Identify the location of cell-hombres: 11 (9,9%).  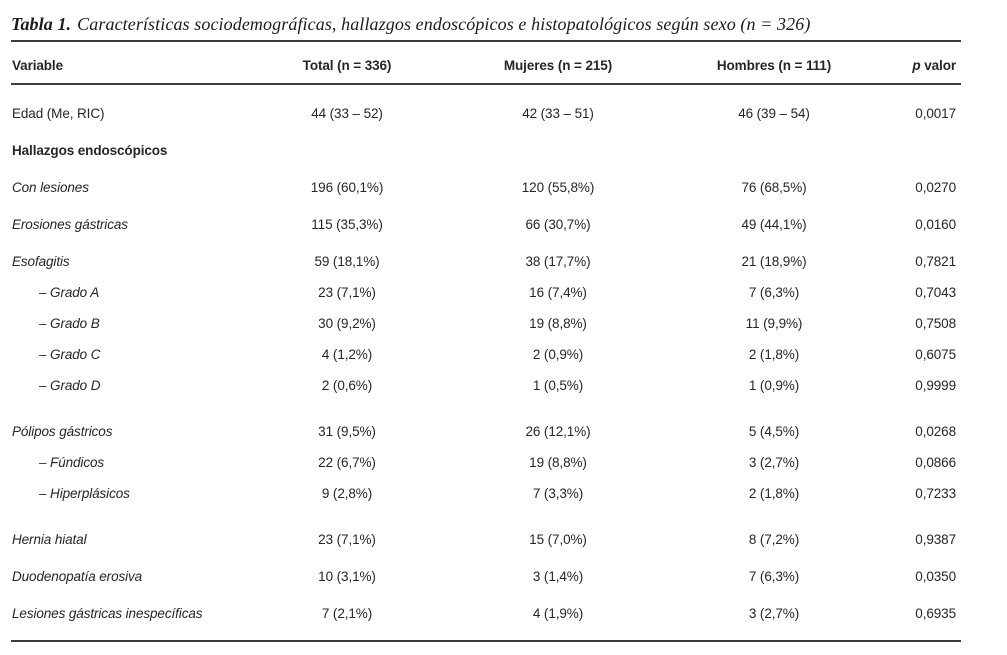
(774, 323).